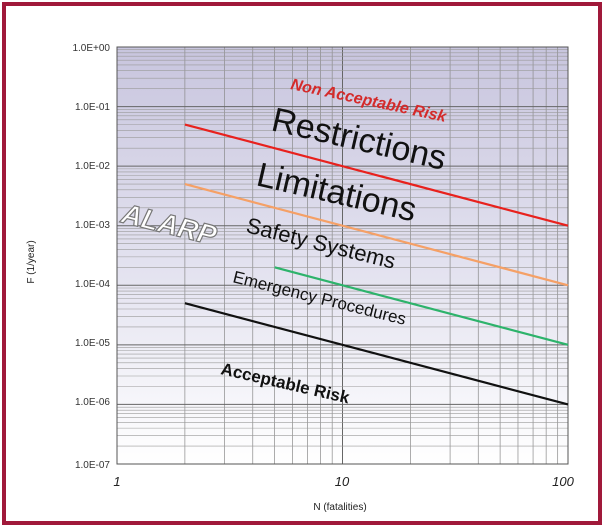 The height and width of the screenshot is (525, 602). Describe the element at coordinates (92, 107) in the screenshot. I see `y-tick-label: 1.0E-01` at that location.